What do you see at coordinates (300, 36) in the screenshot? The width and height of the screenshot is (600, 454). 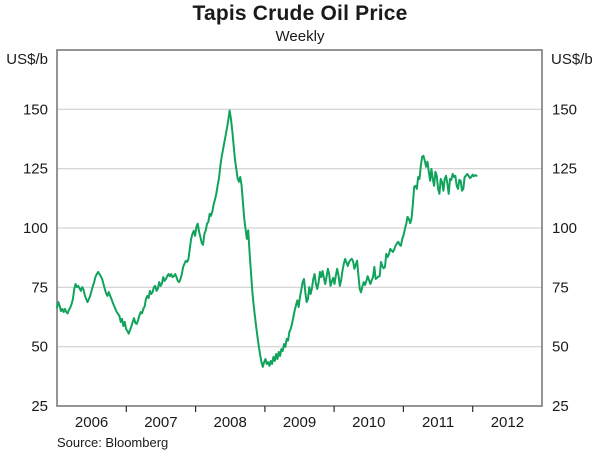 I see `chart-subtitle: Weekly` at bounding box center [300, 36].